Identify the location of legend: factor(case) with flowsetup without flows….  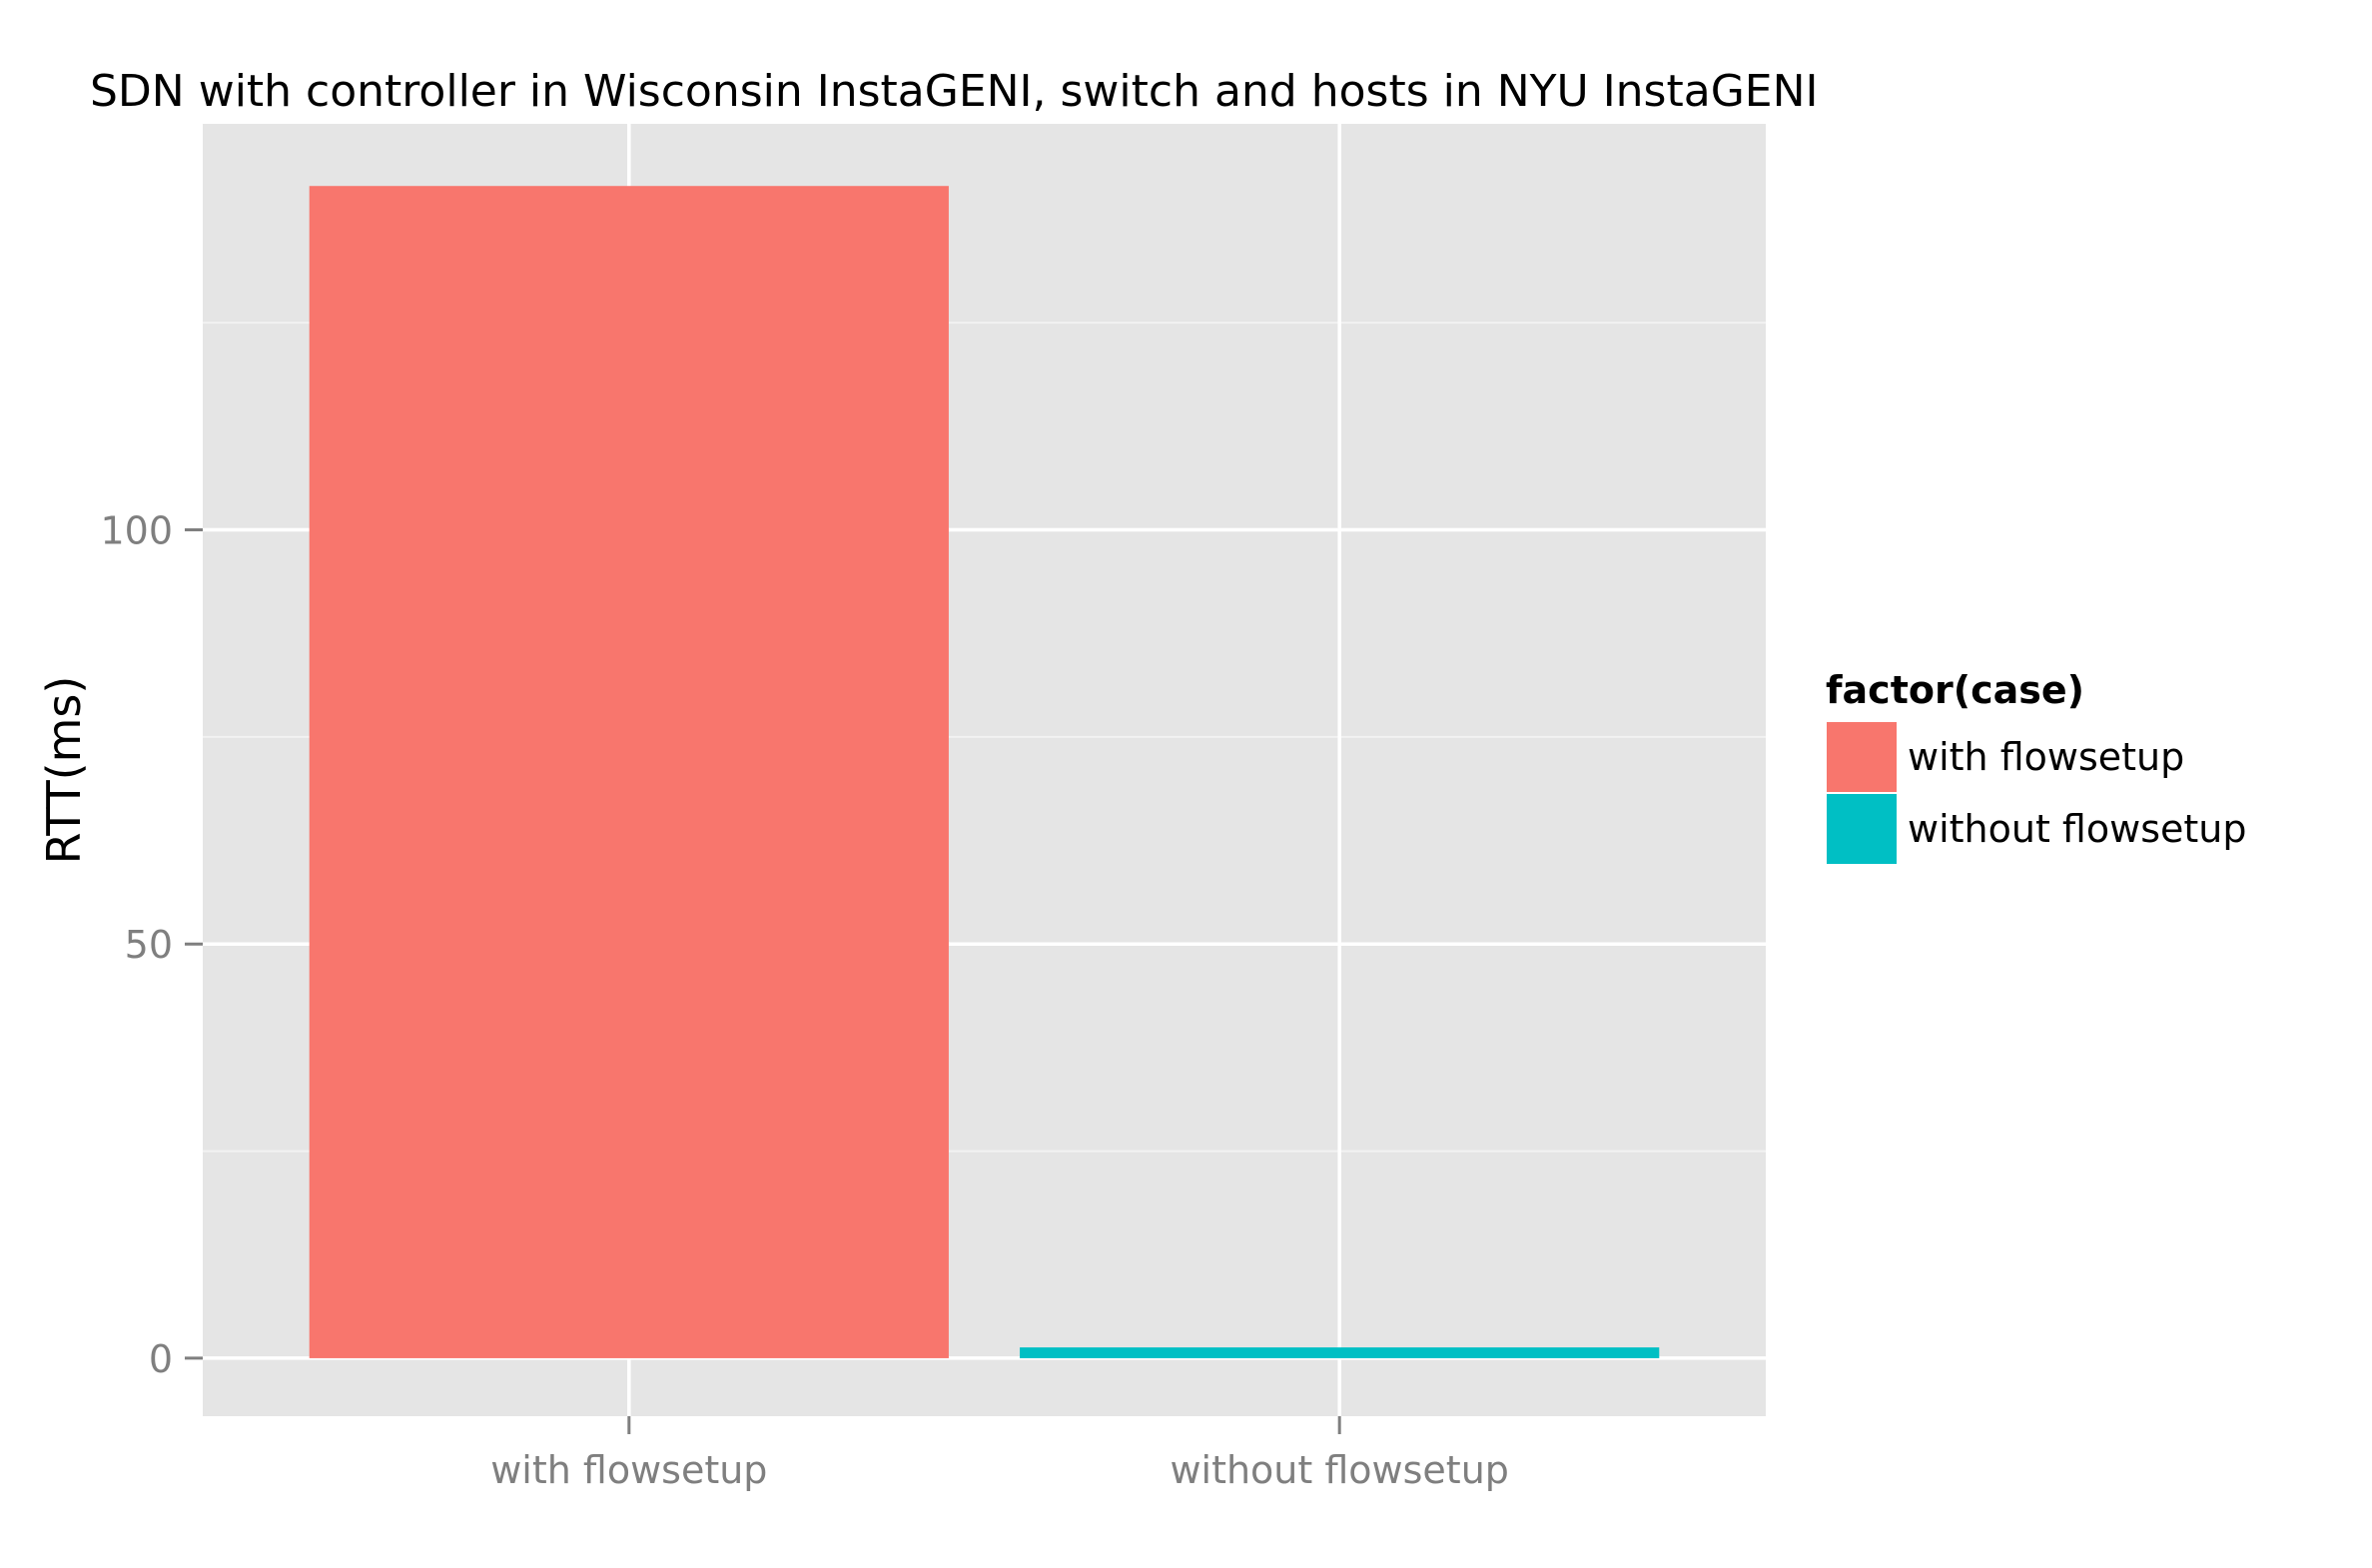
(2035, 767).